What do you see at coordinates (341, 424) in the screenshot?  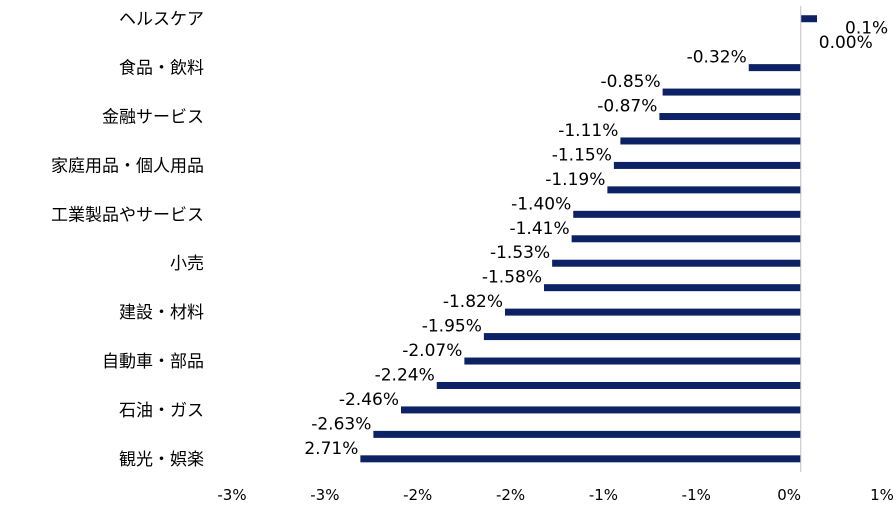 I see `data-label: -2.63%` at bounding box center [341, 424].